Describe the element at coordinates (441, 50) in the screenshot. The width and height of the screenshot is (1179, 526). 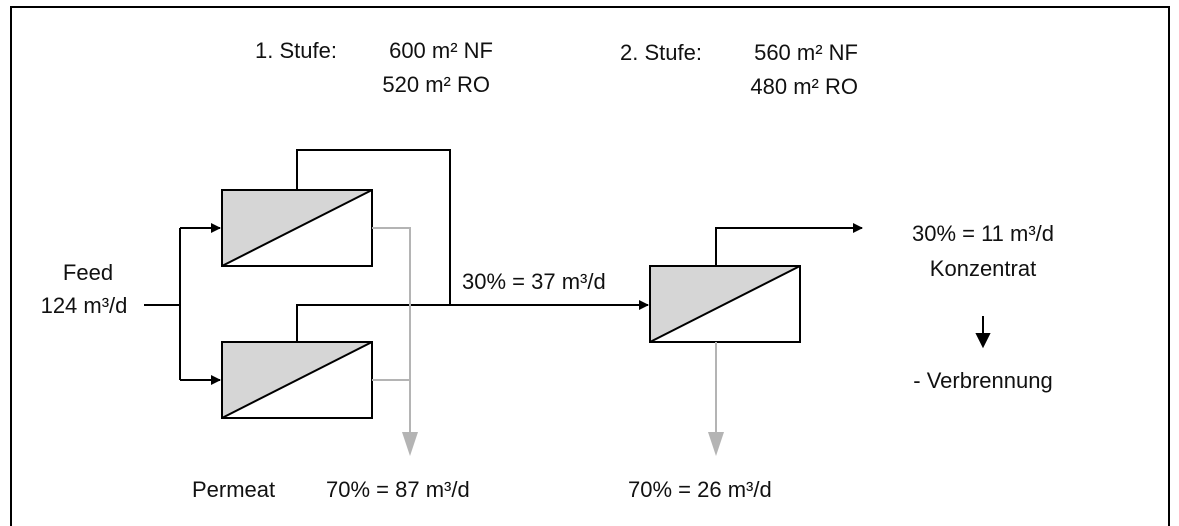
I see `stage1-nf-area: 600 m² NF` at that location.